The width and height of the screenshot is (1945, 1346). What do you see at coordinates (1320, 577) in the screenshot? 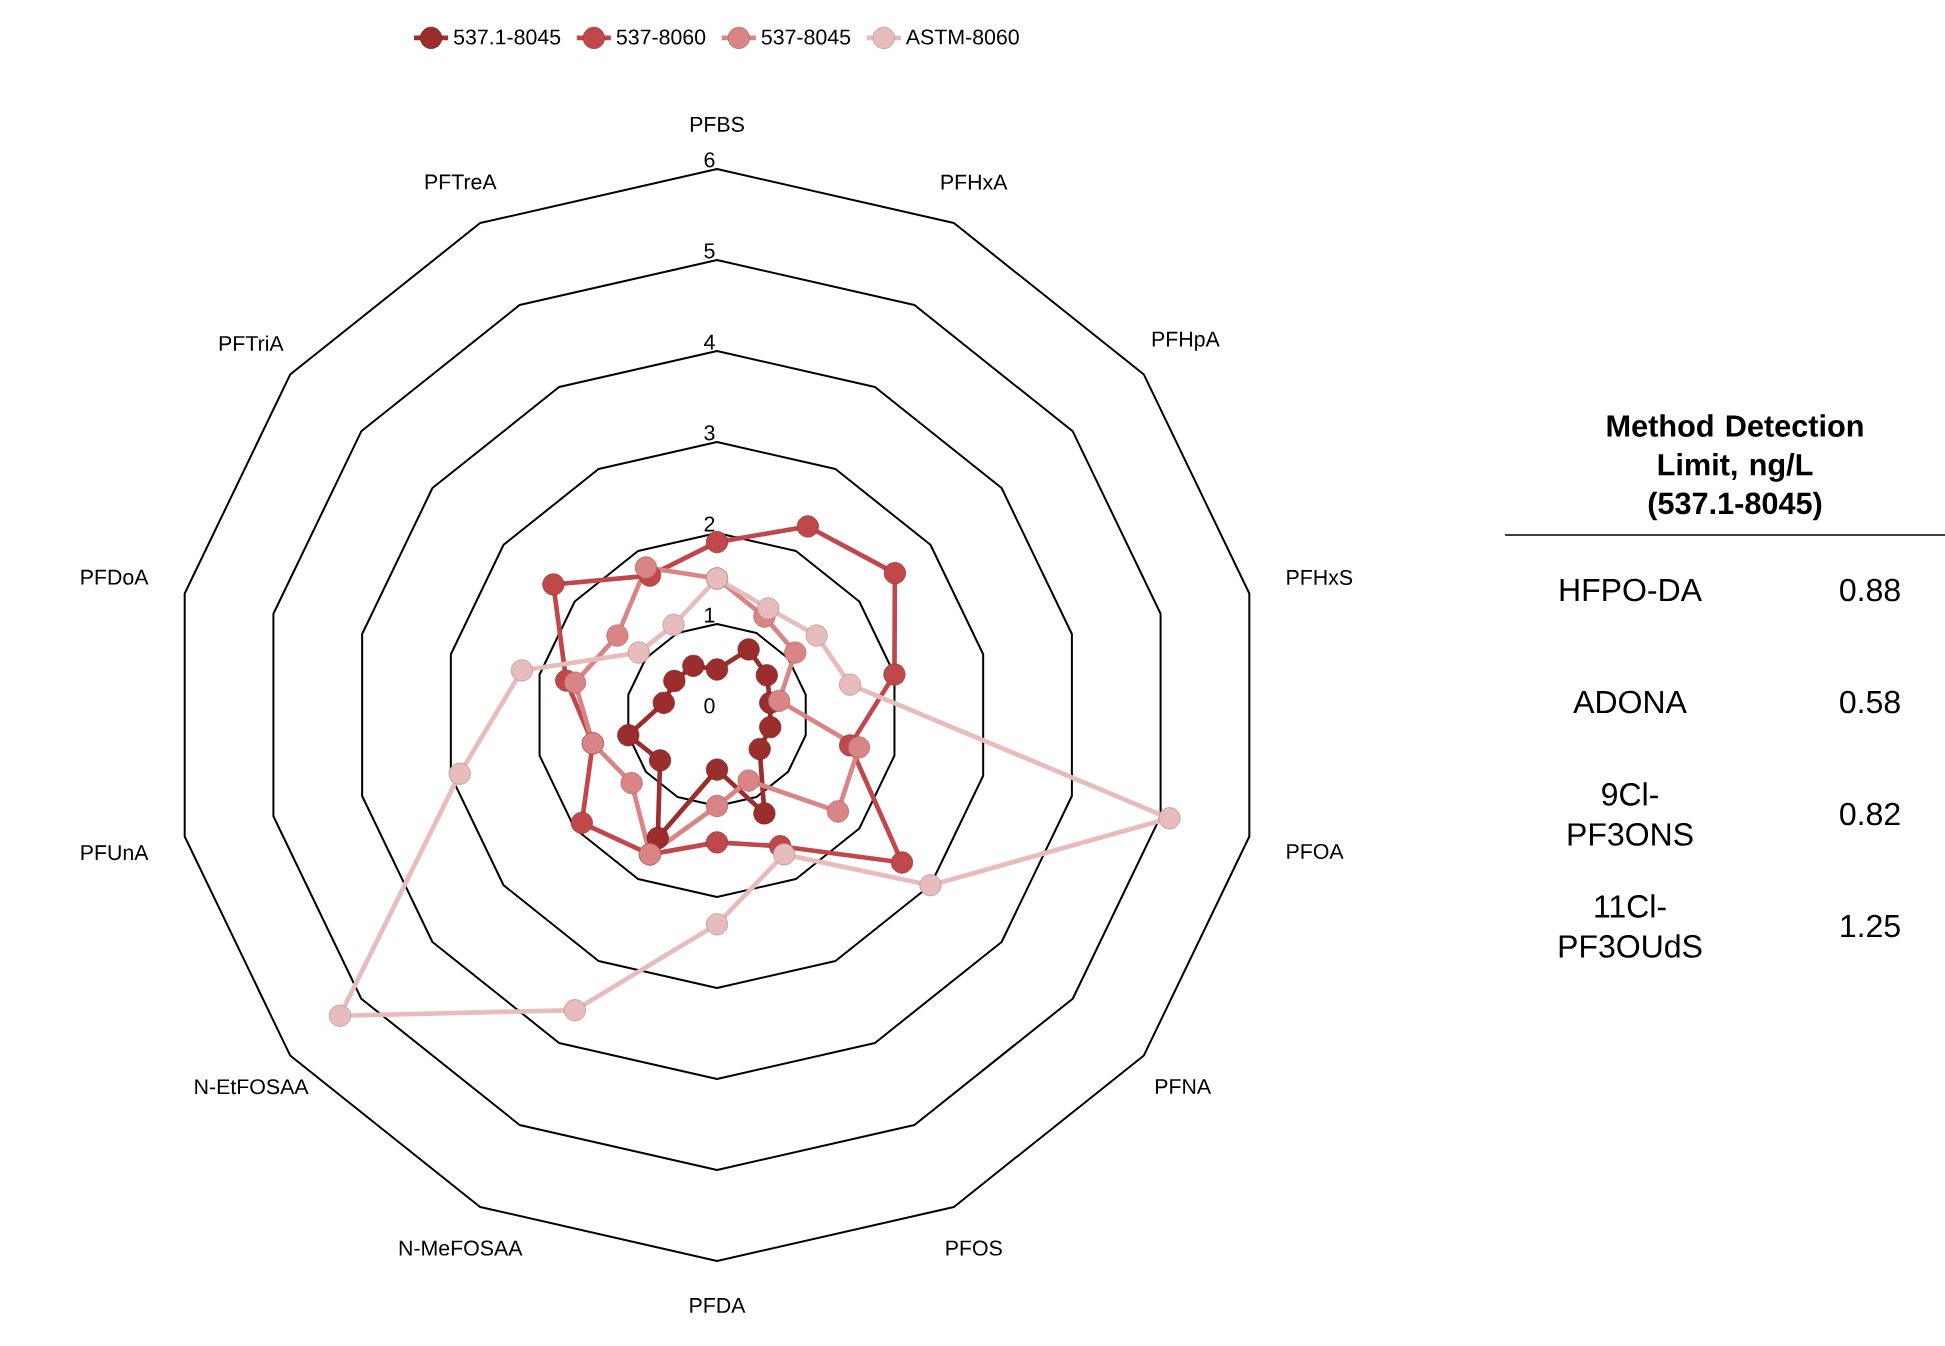
I see `spoke-label: PFHxS` at bounding box center [1320, 577].